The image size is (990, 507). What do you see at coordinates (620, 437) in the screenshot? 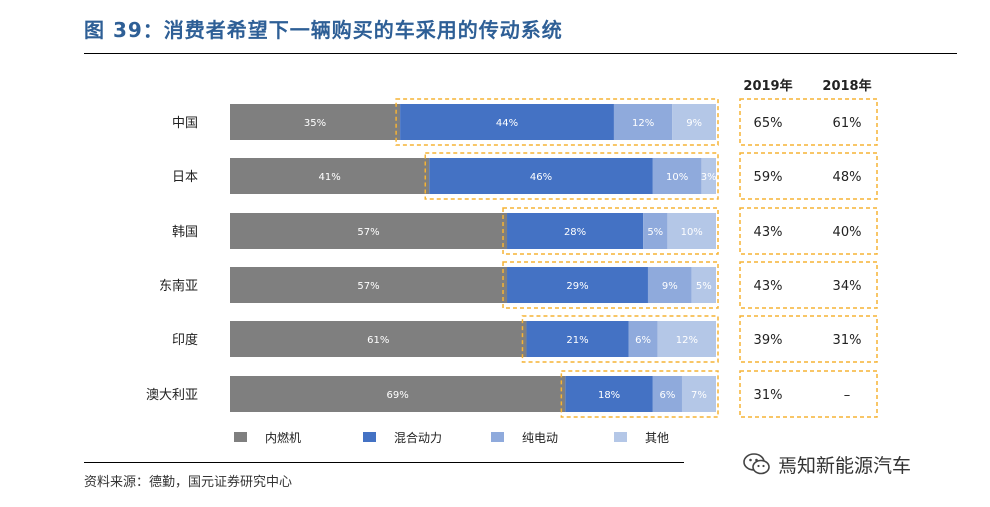
I see `legend-swatch-other` at bounding box center [620, 437].